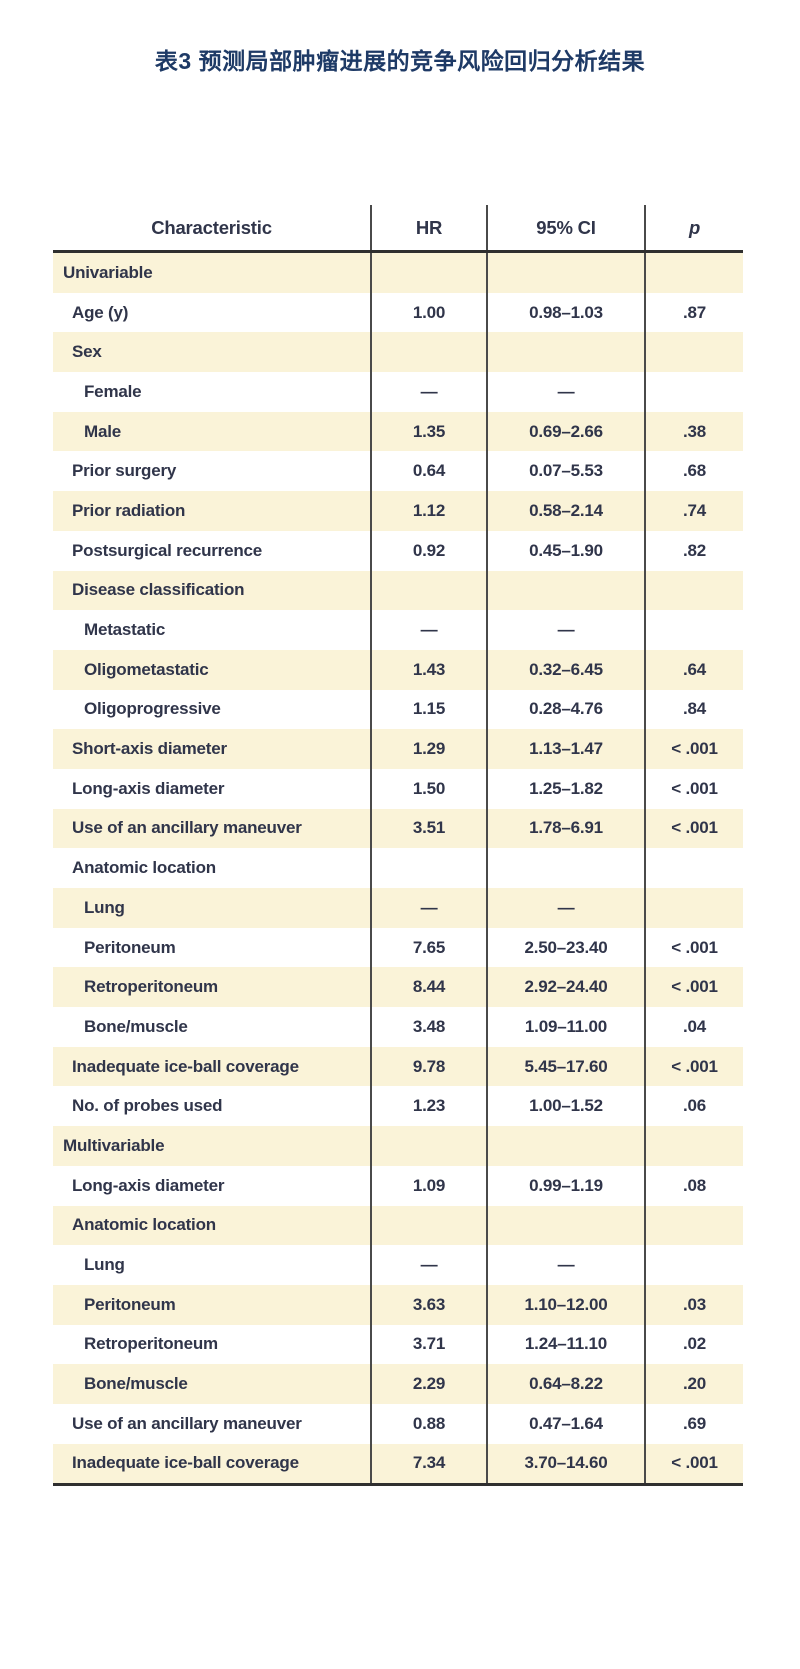 This screenshot has height=1669, width=800. Describe the element at coordinates (430, 550) in the screenshot. I see `hr-cell: 0.92` at that location.